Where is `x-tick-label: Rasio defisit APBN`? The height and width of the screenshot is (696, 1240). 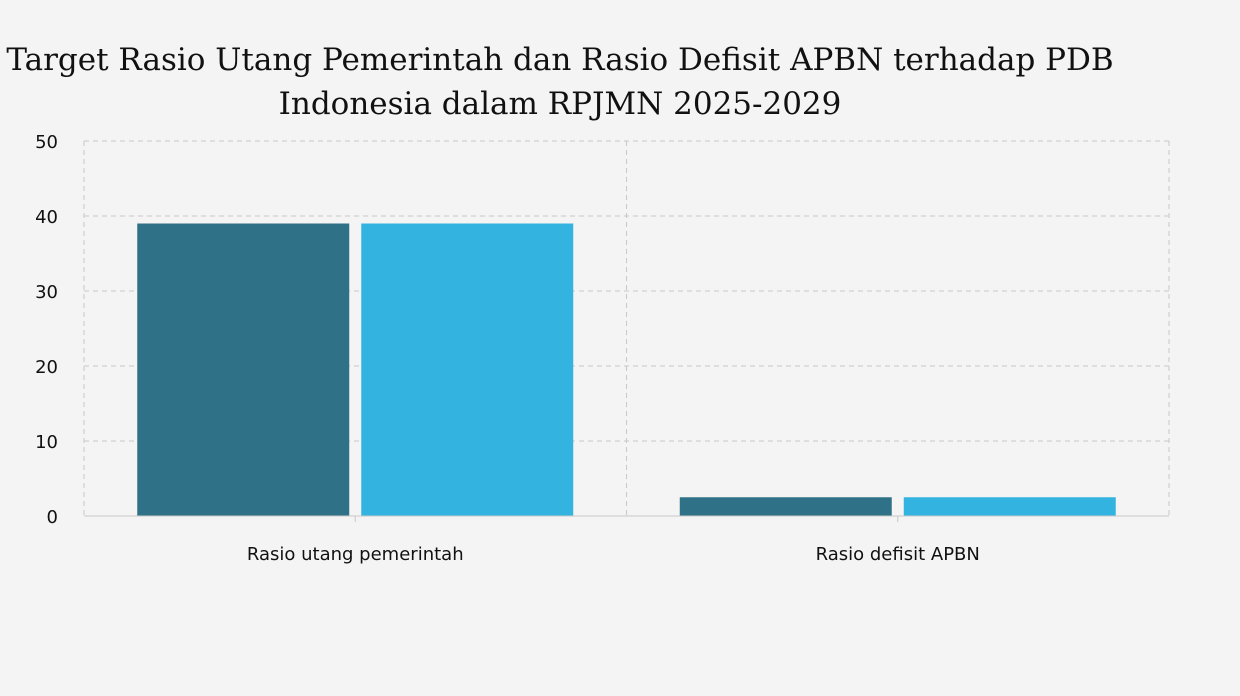
x-tick-label: Rasio defisit APBN is located at coordinates (898, 554).